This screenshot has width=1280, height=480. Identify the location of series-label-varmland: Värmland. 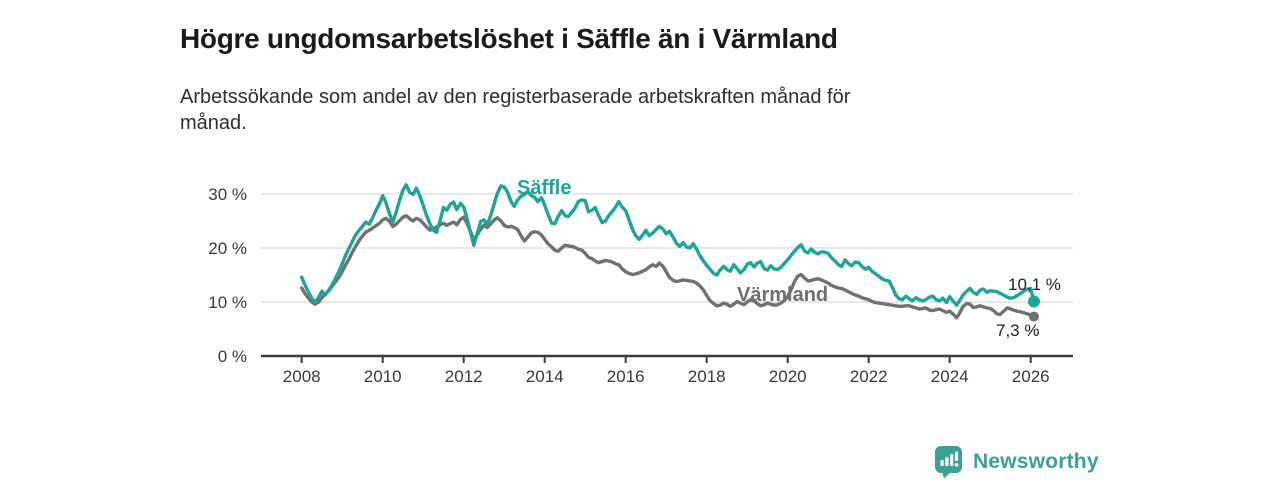
(782, 295).